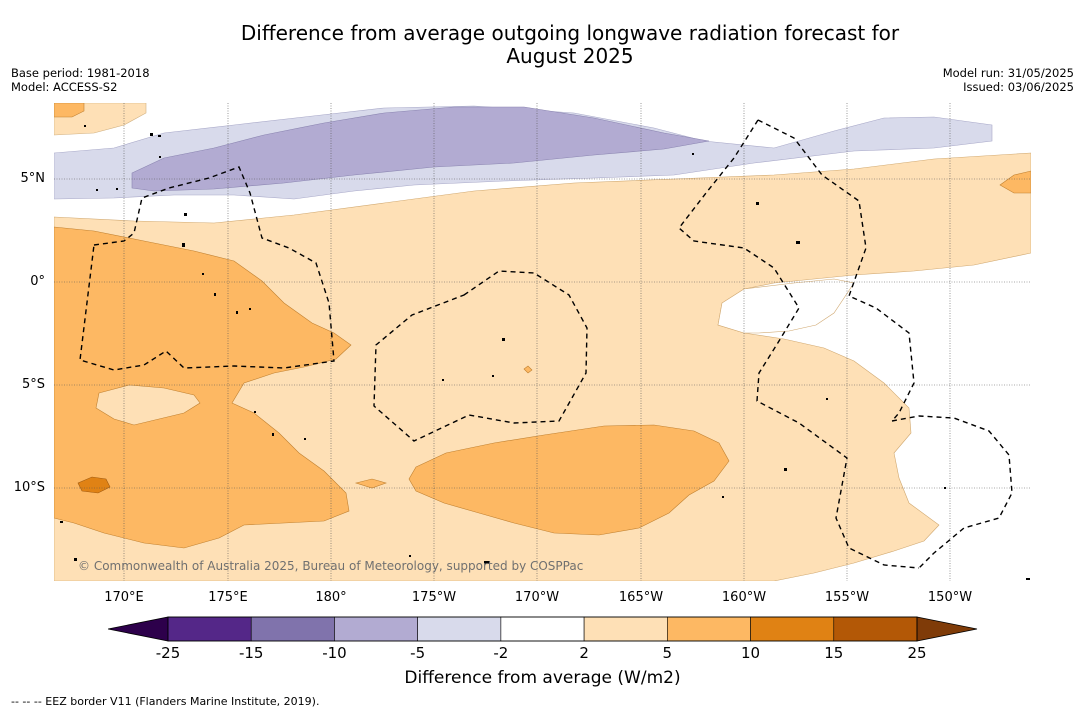  Describe the element at coordinates (434, 597) in the screenshot. I see `lon-label-175w: 175°W` at that location.